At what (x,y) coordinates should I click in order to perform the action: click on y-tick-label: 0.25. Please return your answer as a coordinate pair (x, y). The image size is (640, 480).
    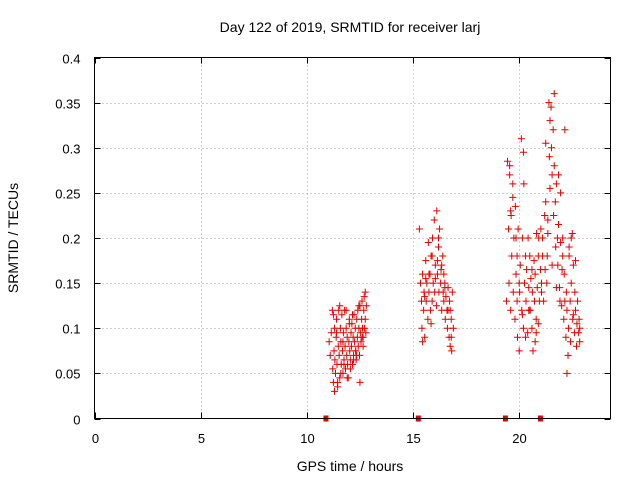
    Looking at the image, I should click on (67, 194).